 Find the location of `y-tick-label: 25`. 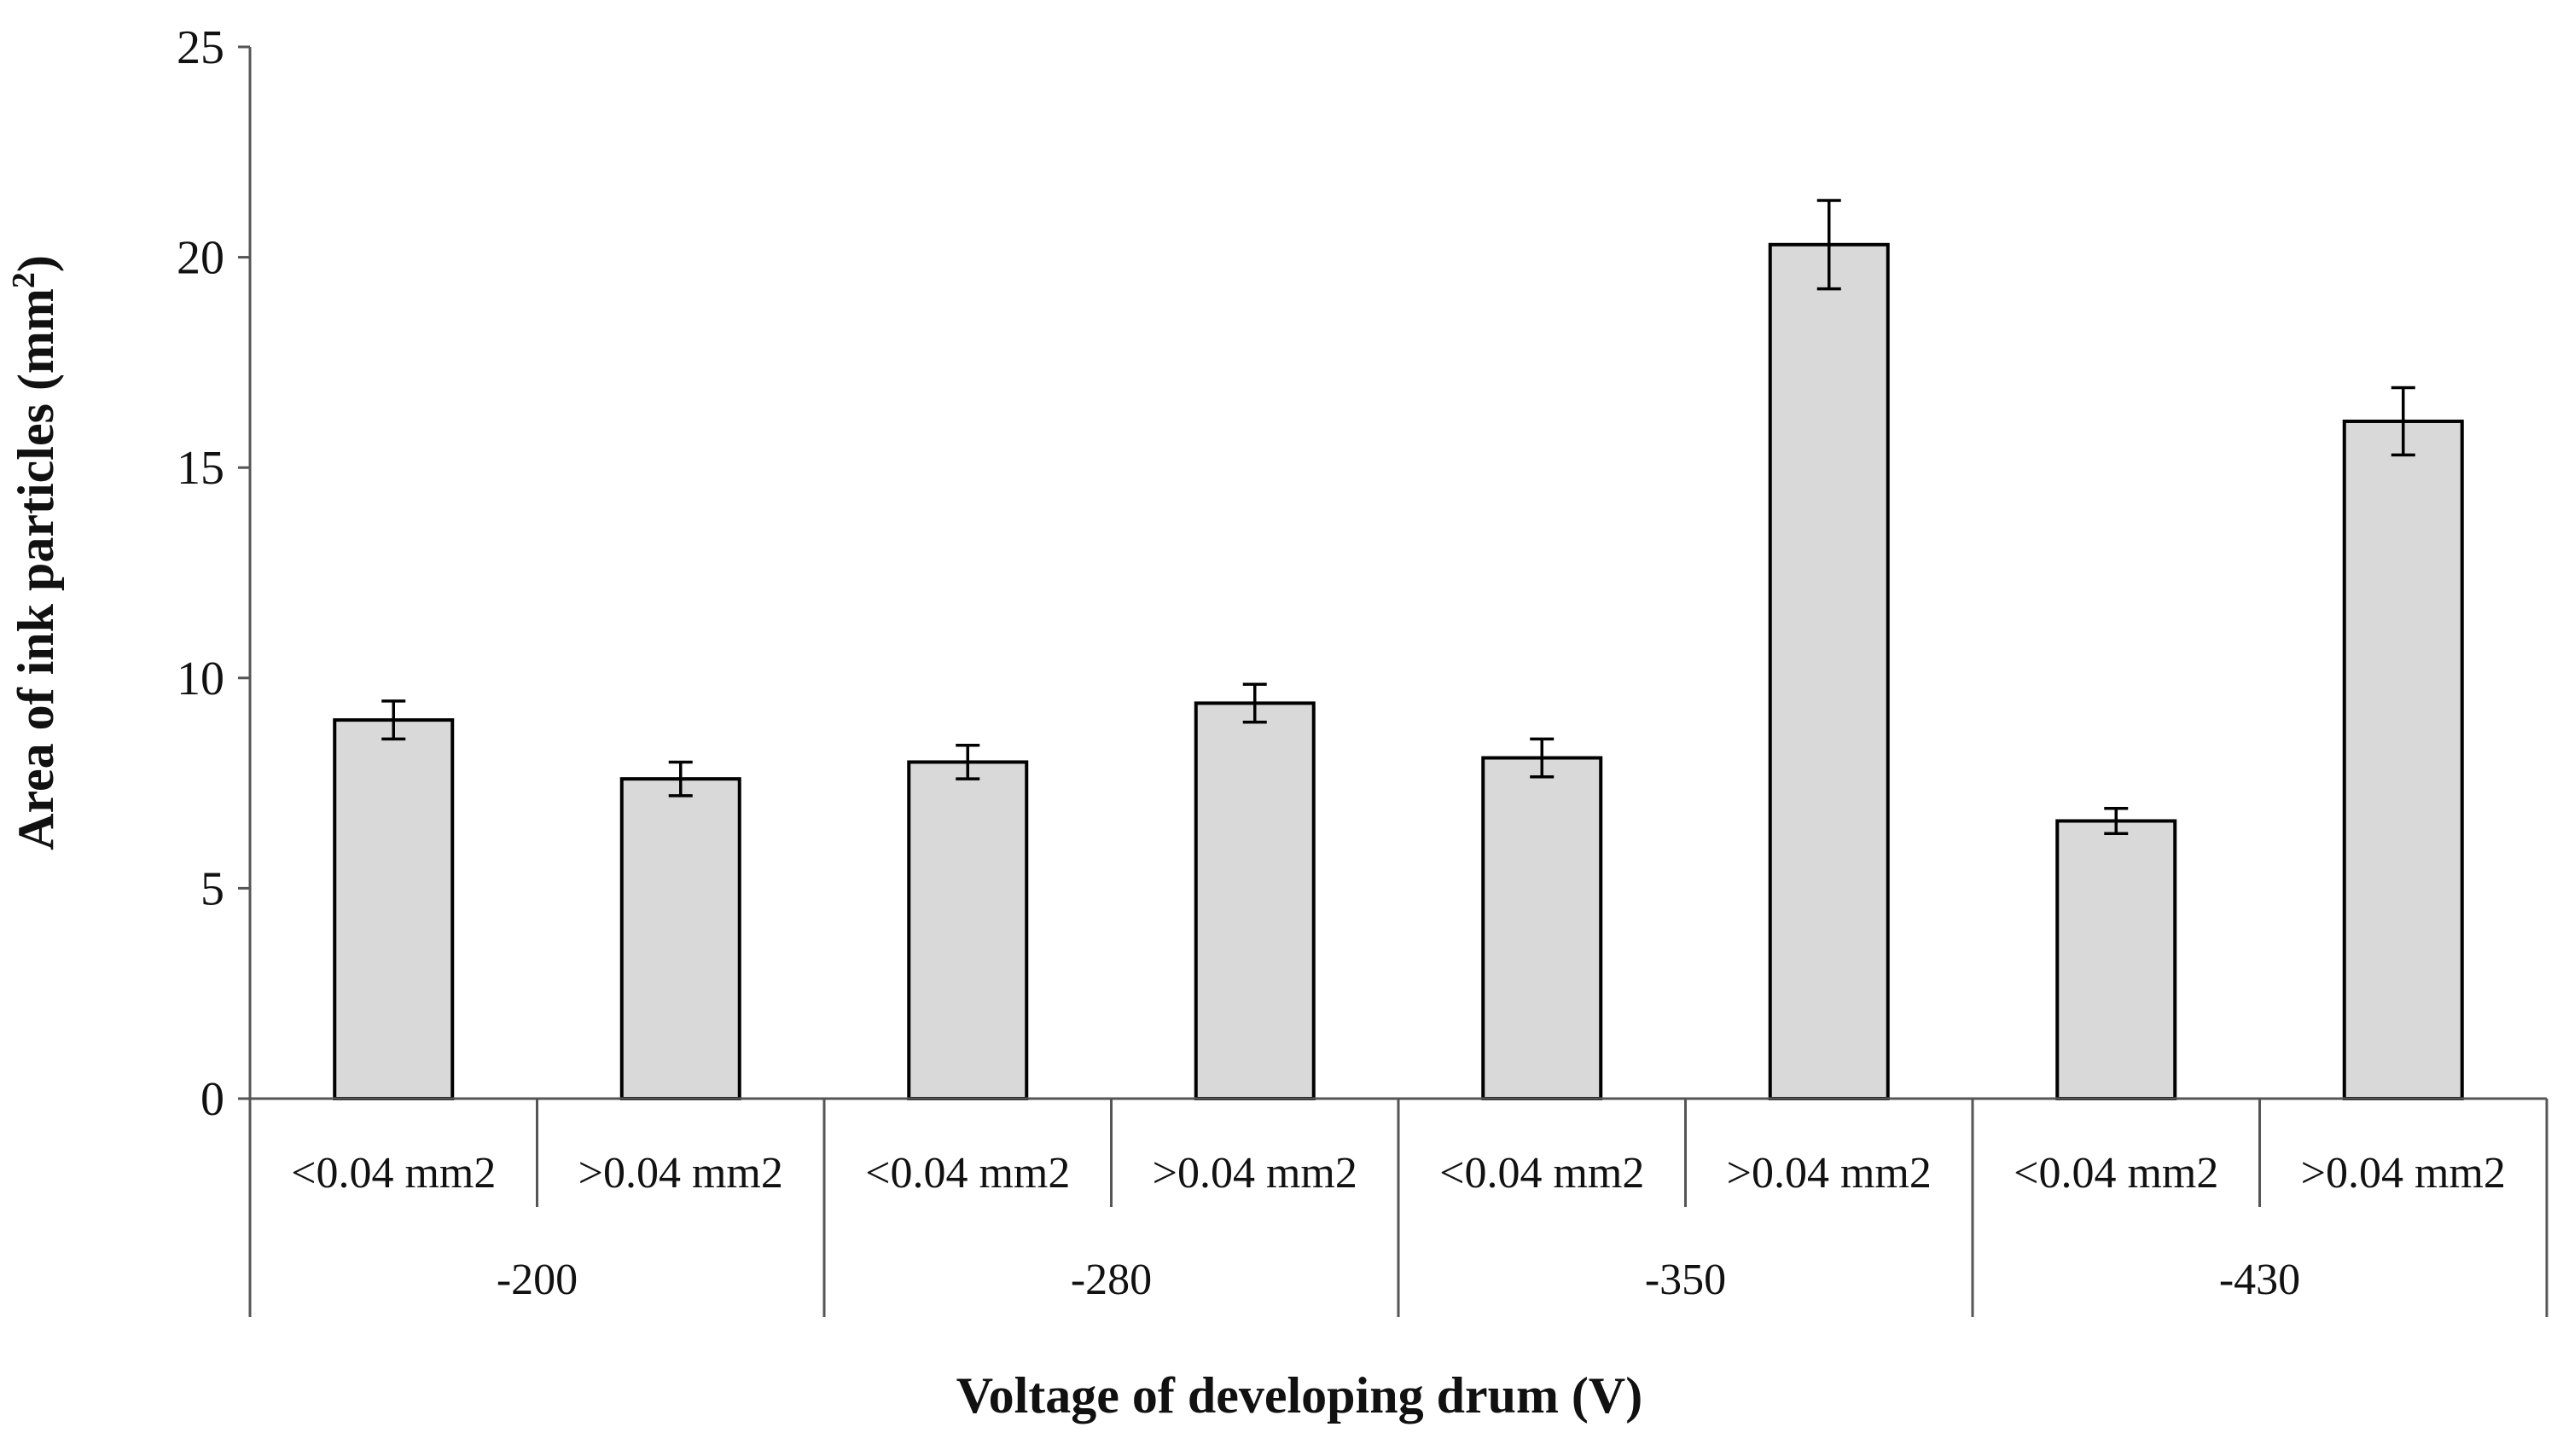

y-tick-label: 25 is located at coordinates (200, 47).